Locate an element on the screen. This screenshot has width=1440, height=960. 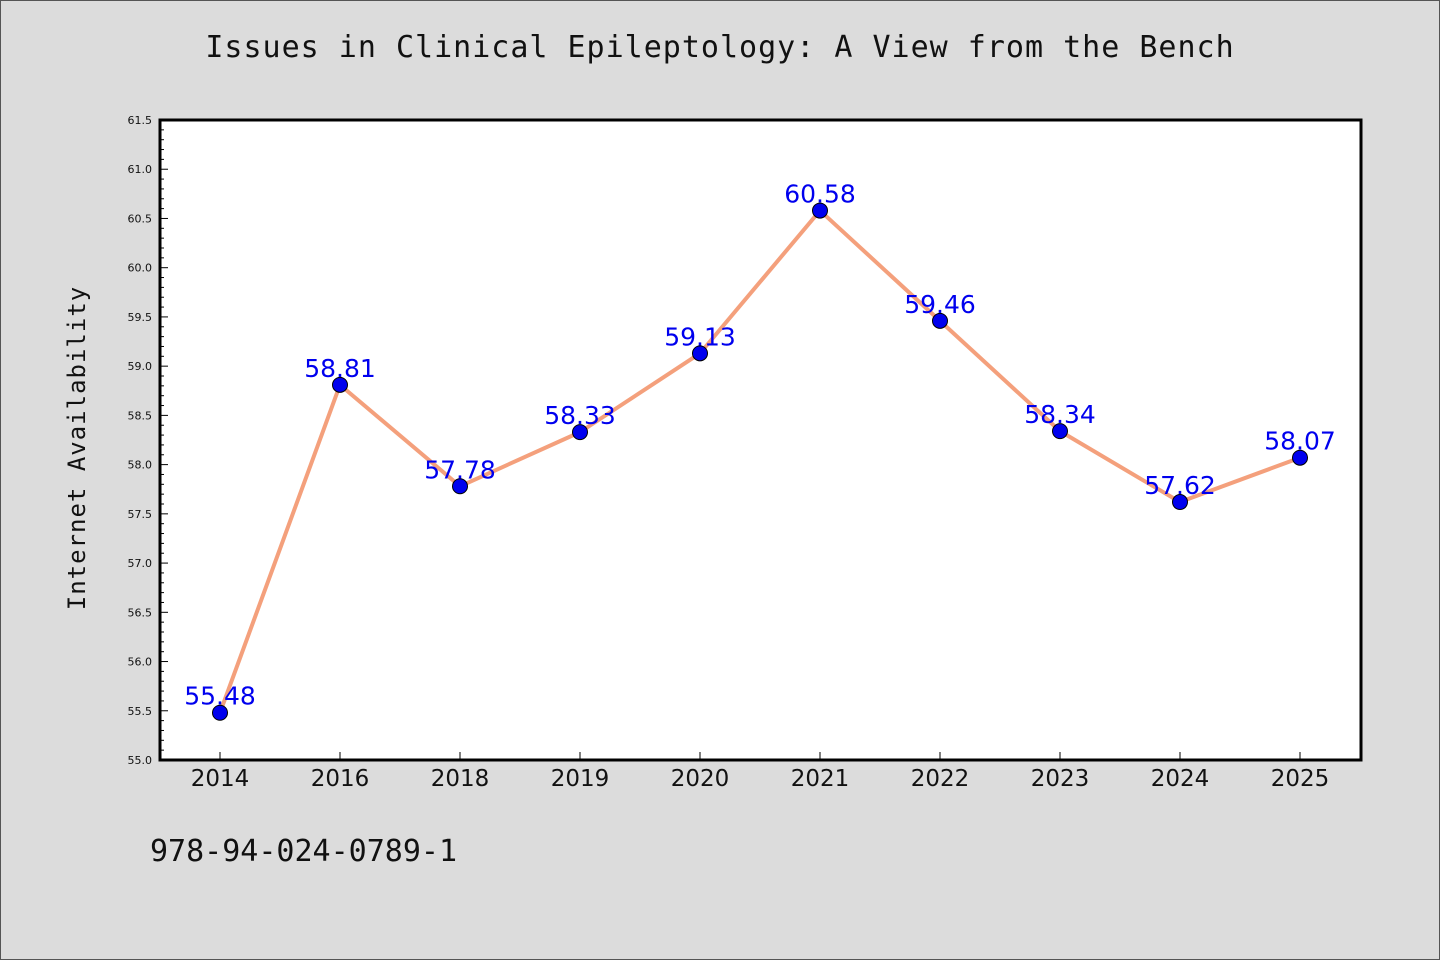
data-label: 55.48 is located at coordinates (220, 696).